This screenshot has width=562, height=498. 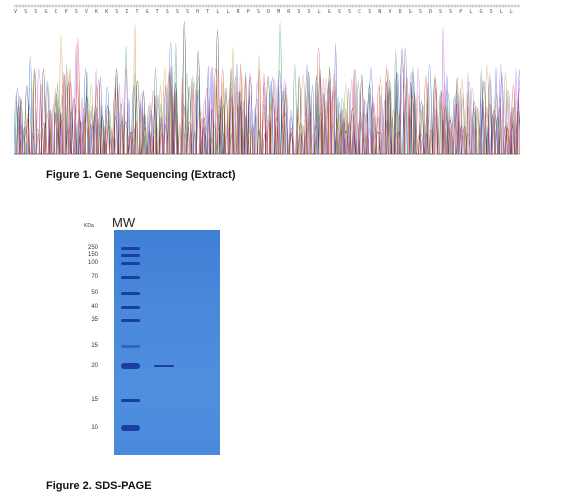 What do you see at coordinates (94, 346) in the screenshot?
I see `marker-label-25: 25` at bounding box center [94, 346].